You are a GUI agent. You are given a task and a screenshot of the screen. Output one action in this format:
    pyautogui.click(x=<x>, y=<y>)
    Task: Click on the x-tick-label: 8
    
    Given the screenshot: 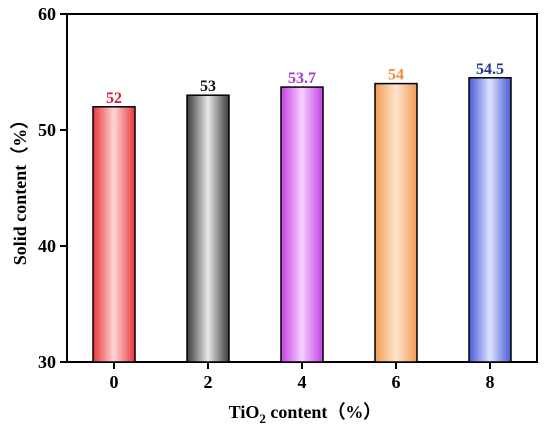 What is the action you would take?
    pyautogui.click(x=490, y=382)
    